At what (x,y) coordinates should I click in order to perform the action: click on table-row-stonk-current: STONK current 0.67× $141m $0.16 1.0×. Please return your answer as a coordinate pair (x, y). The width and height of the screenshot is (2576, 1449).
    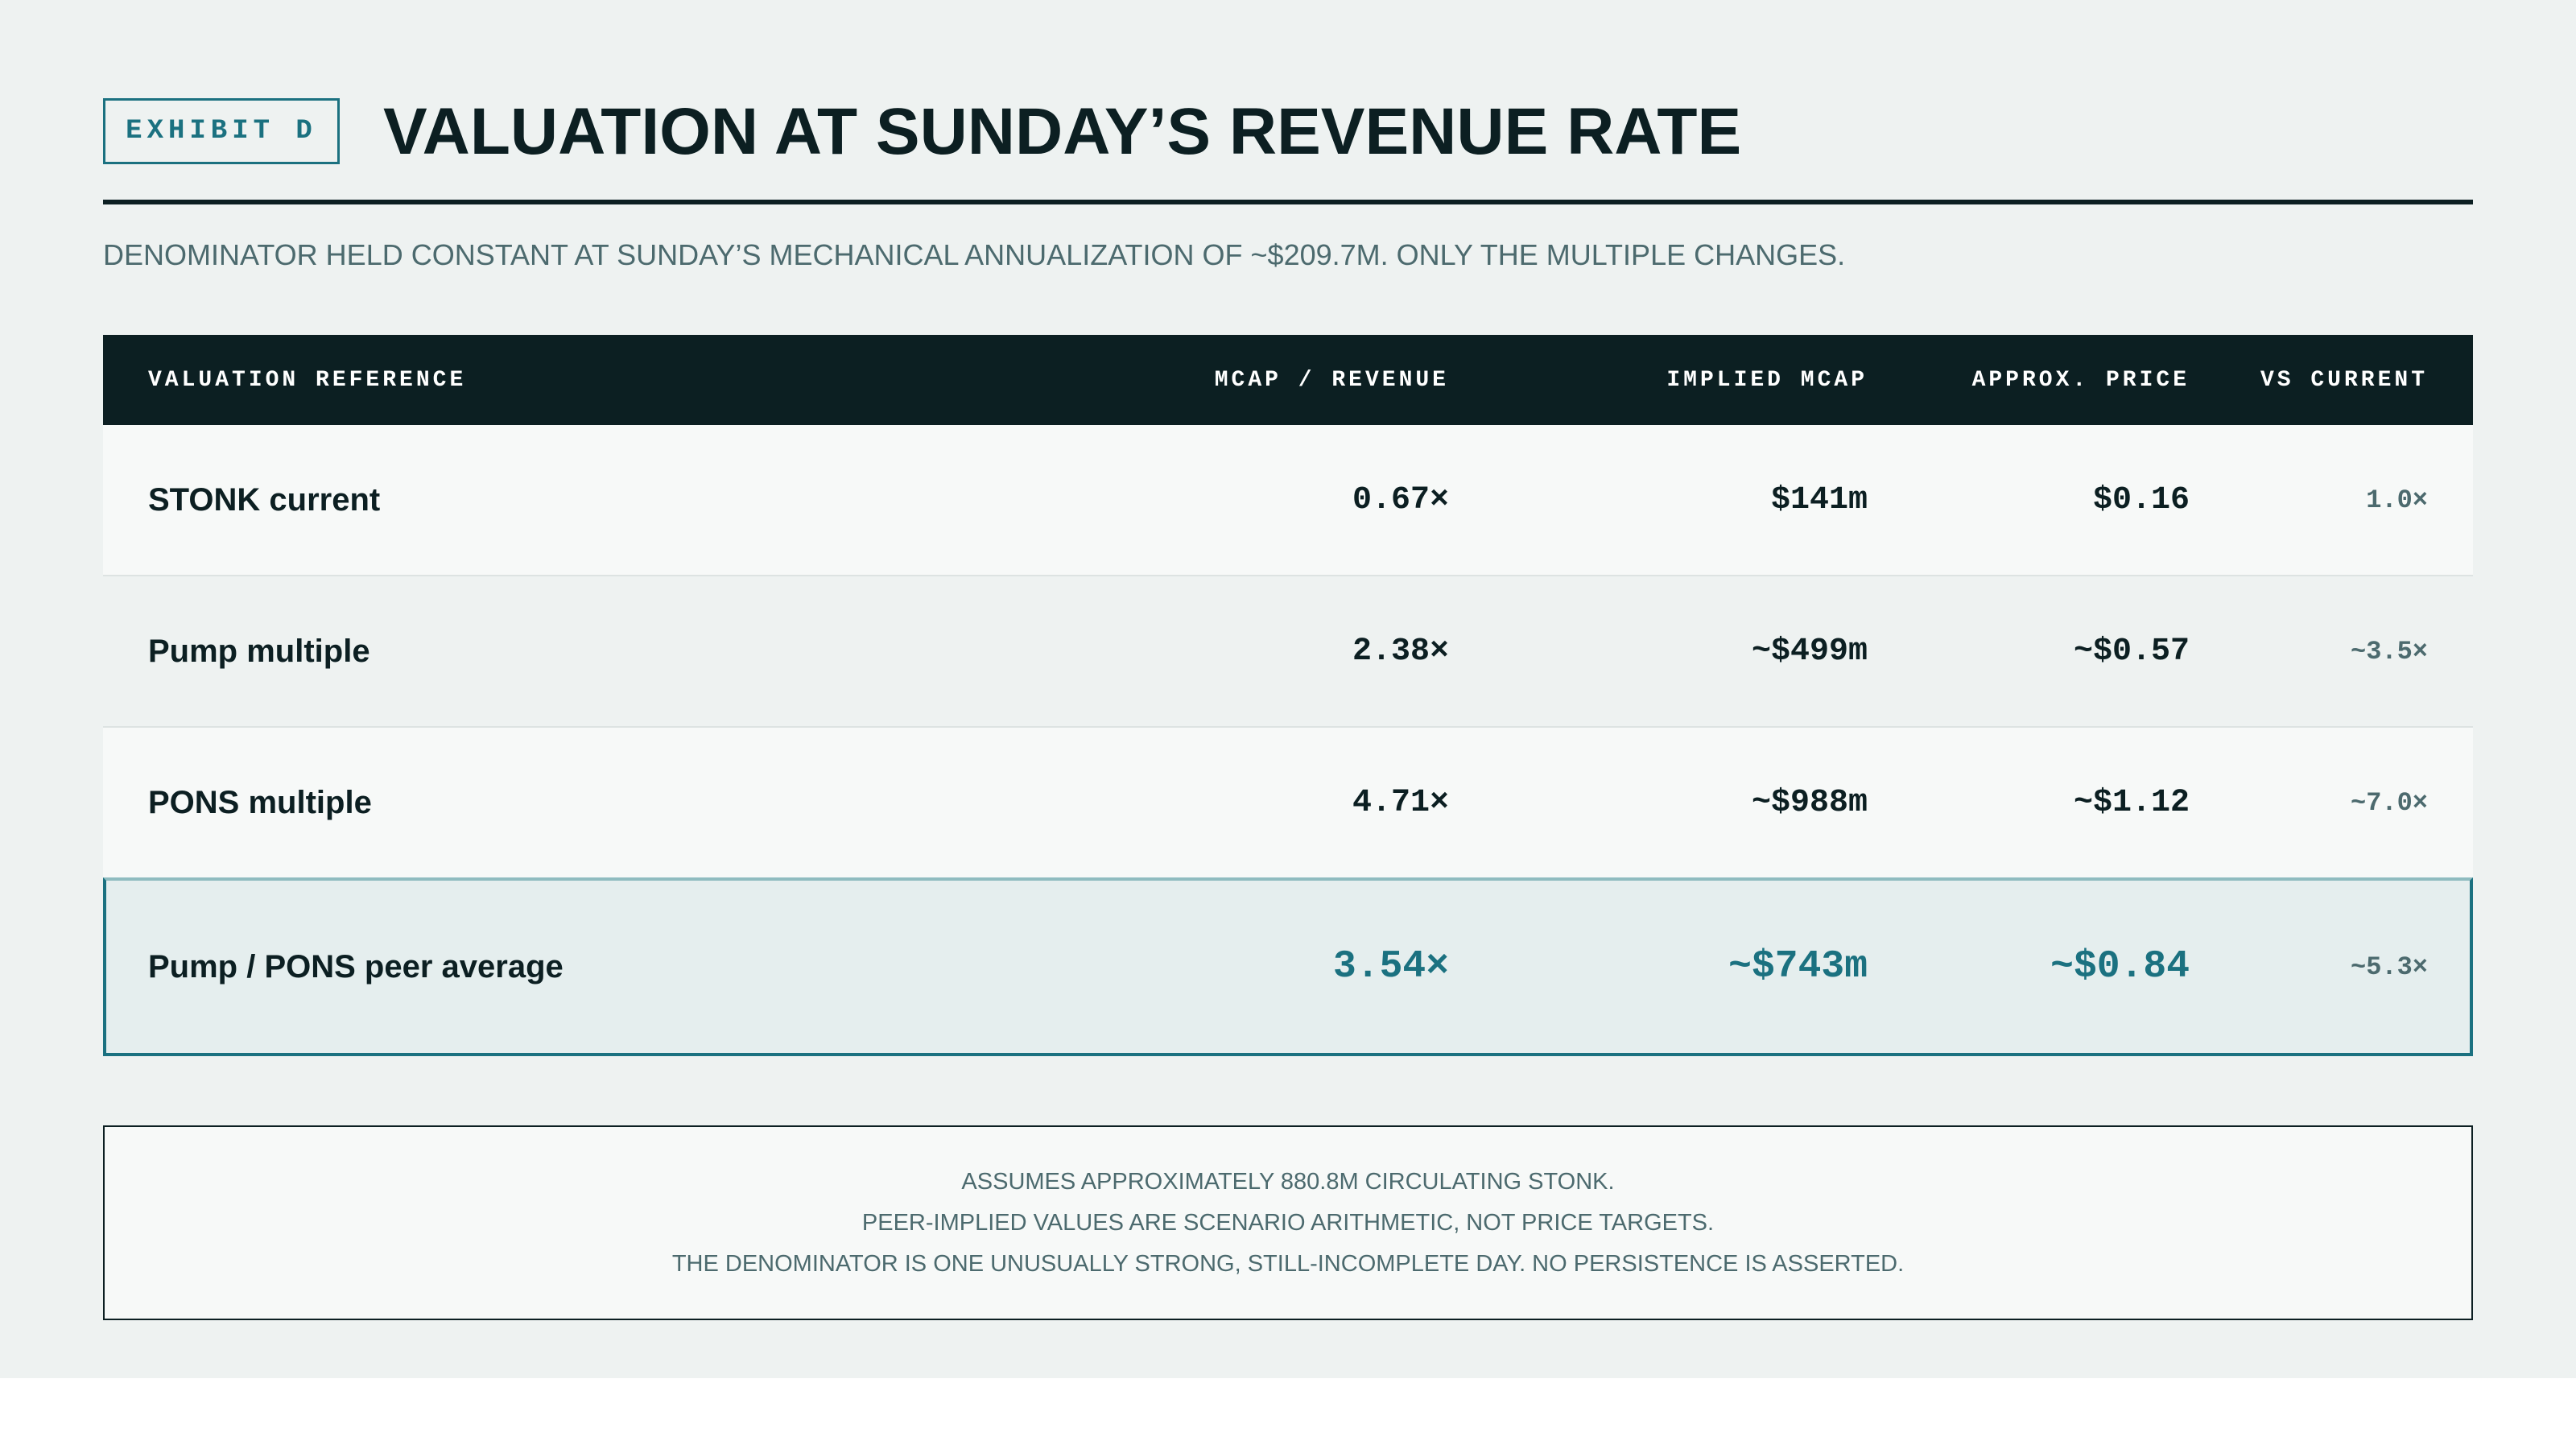
    Looking at the image, I should click on (1288, 500).